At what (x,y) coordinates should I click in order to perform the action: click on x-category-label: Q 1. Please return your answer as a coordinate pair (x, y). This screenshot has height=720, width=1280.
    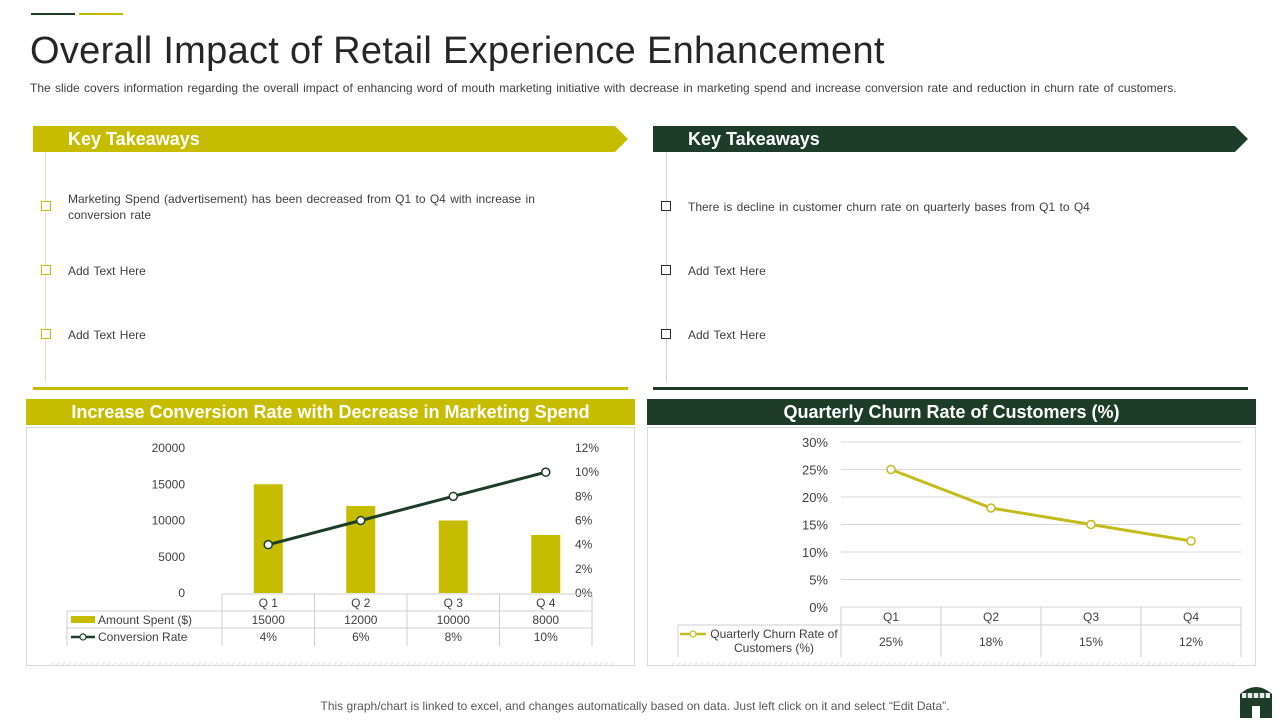
    Looking at the image, I should click on (269, 603).